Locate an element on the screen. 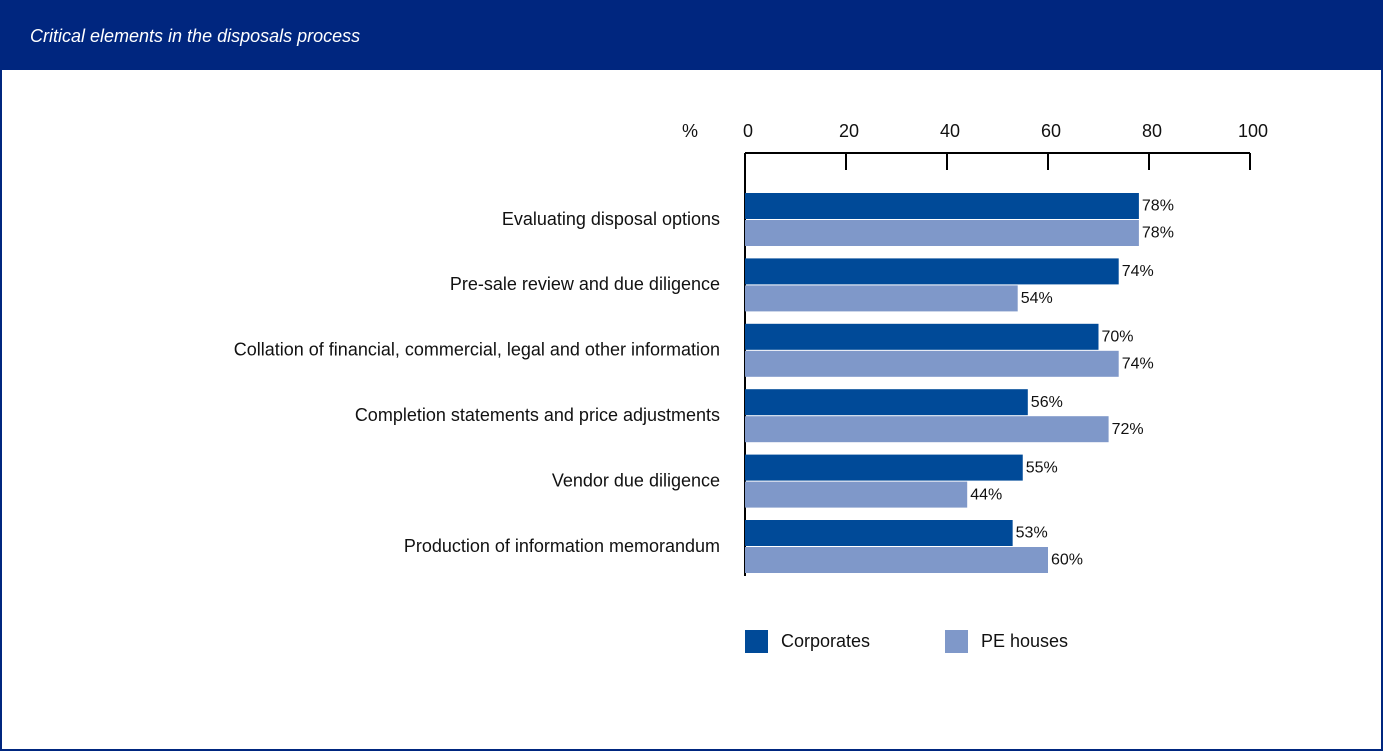 This screenshot has height=751, width=1383. value-label: 56% is located at coordinates (1047, 402).